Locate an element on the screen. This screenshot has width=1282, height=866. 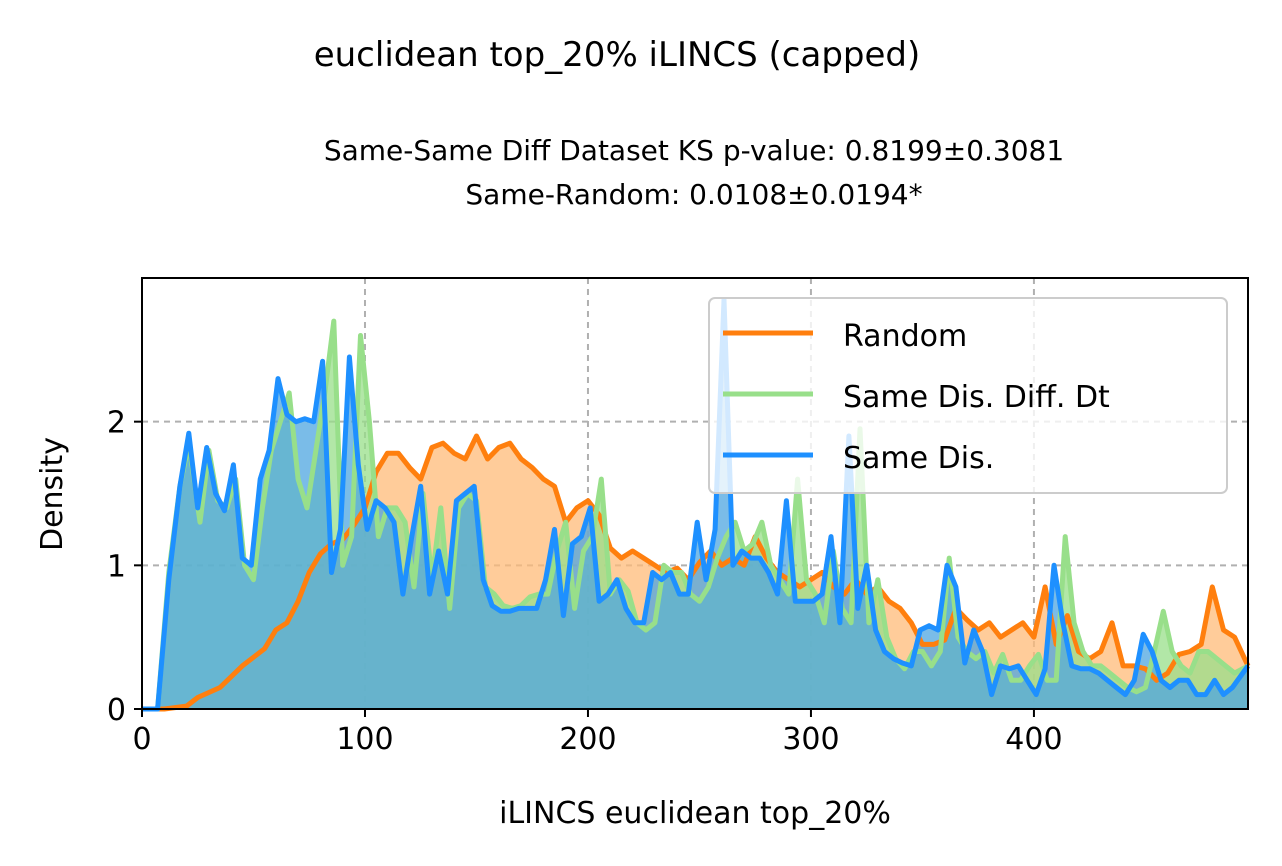
y-tick-label: 2 is located at coordinates (116, 423).